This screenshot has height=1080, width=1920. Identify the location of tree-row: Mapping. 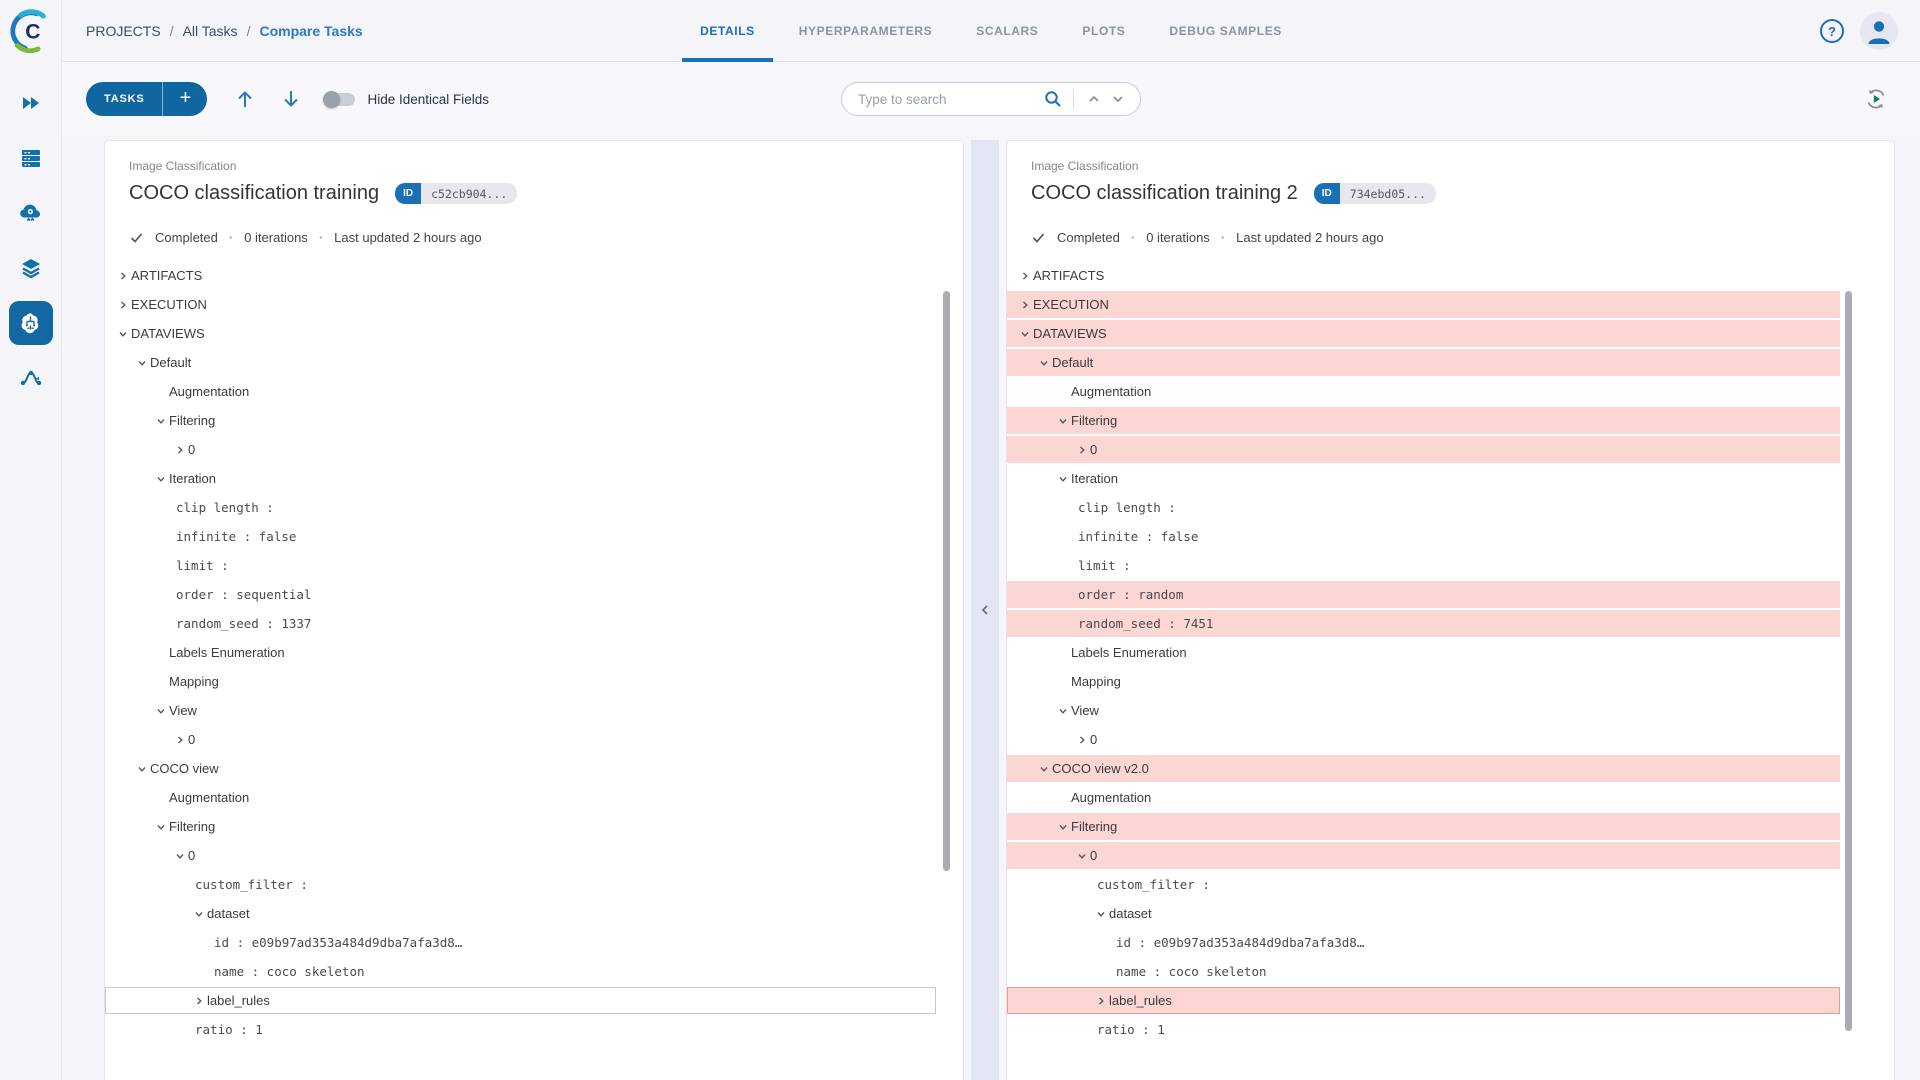
(1096, 681).